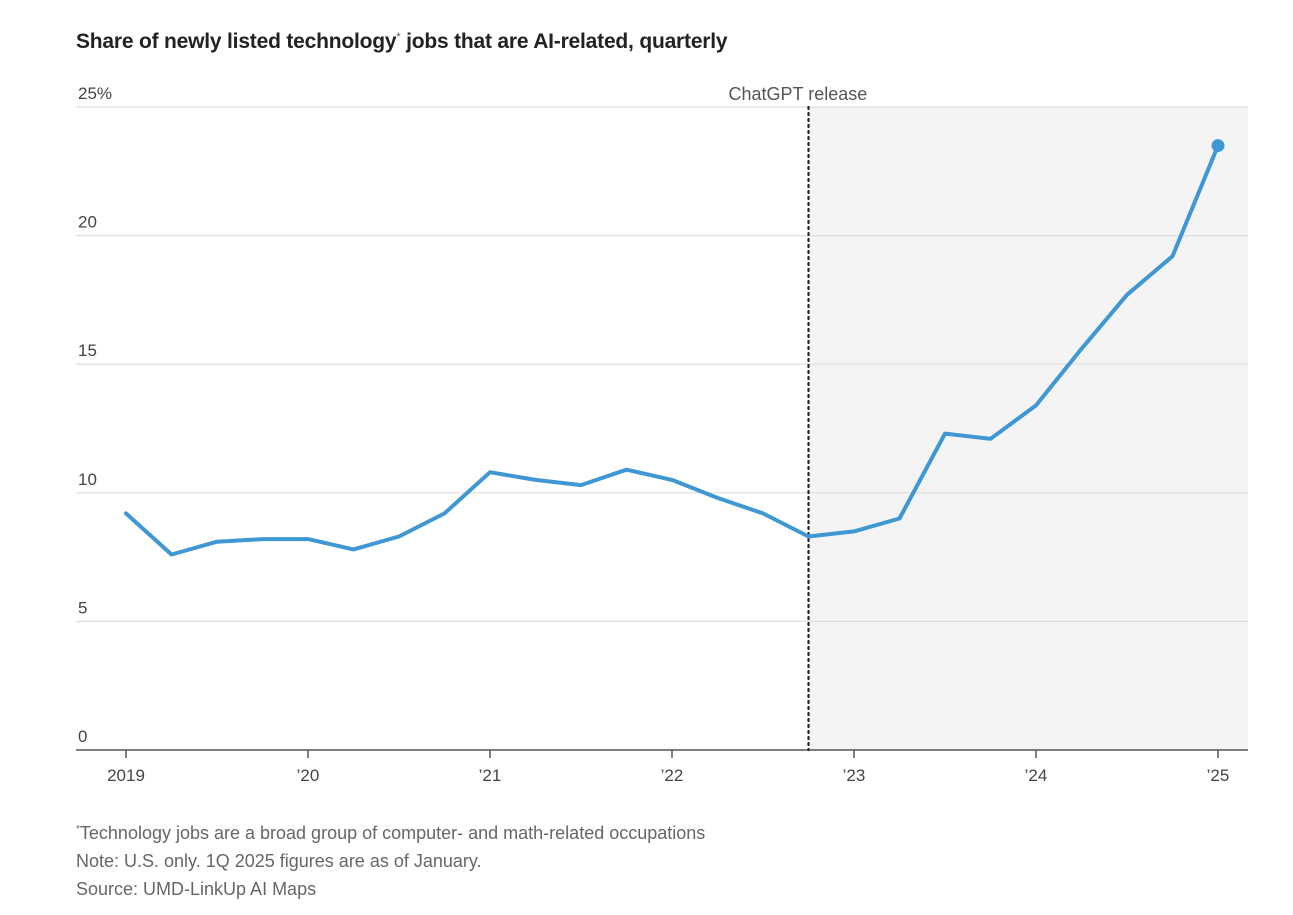 The height and width of the screenshot is (915, 1293). What do you see at coordinates (1218, 146) in the screenshot?
I see `series-end-point` at bounding box center [1218, 146].